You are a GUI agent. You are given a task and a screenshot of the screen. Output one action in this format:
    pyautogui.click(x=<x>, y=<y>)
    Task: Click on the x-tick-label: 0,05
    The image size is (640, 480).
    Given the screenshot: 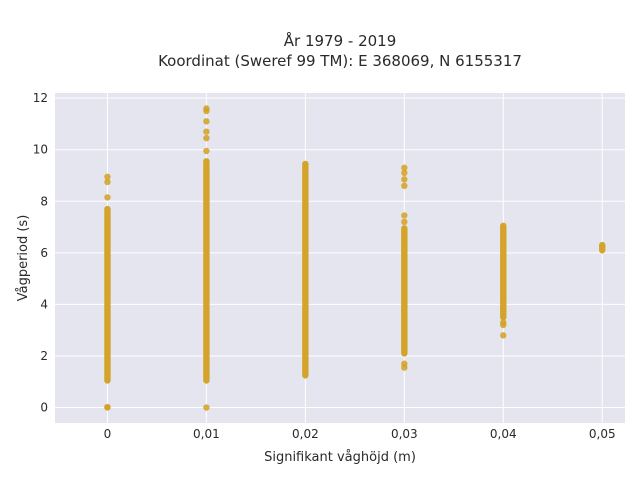 What is the action you would take?
    pyautogui.click(x=602, y=434)
    